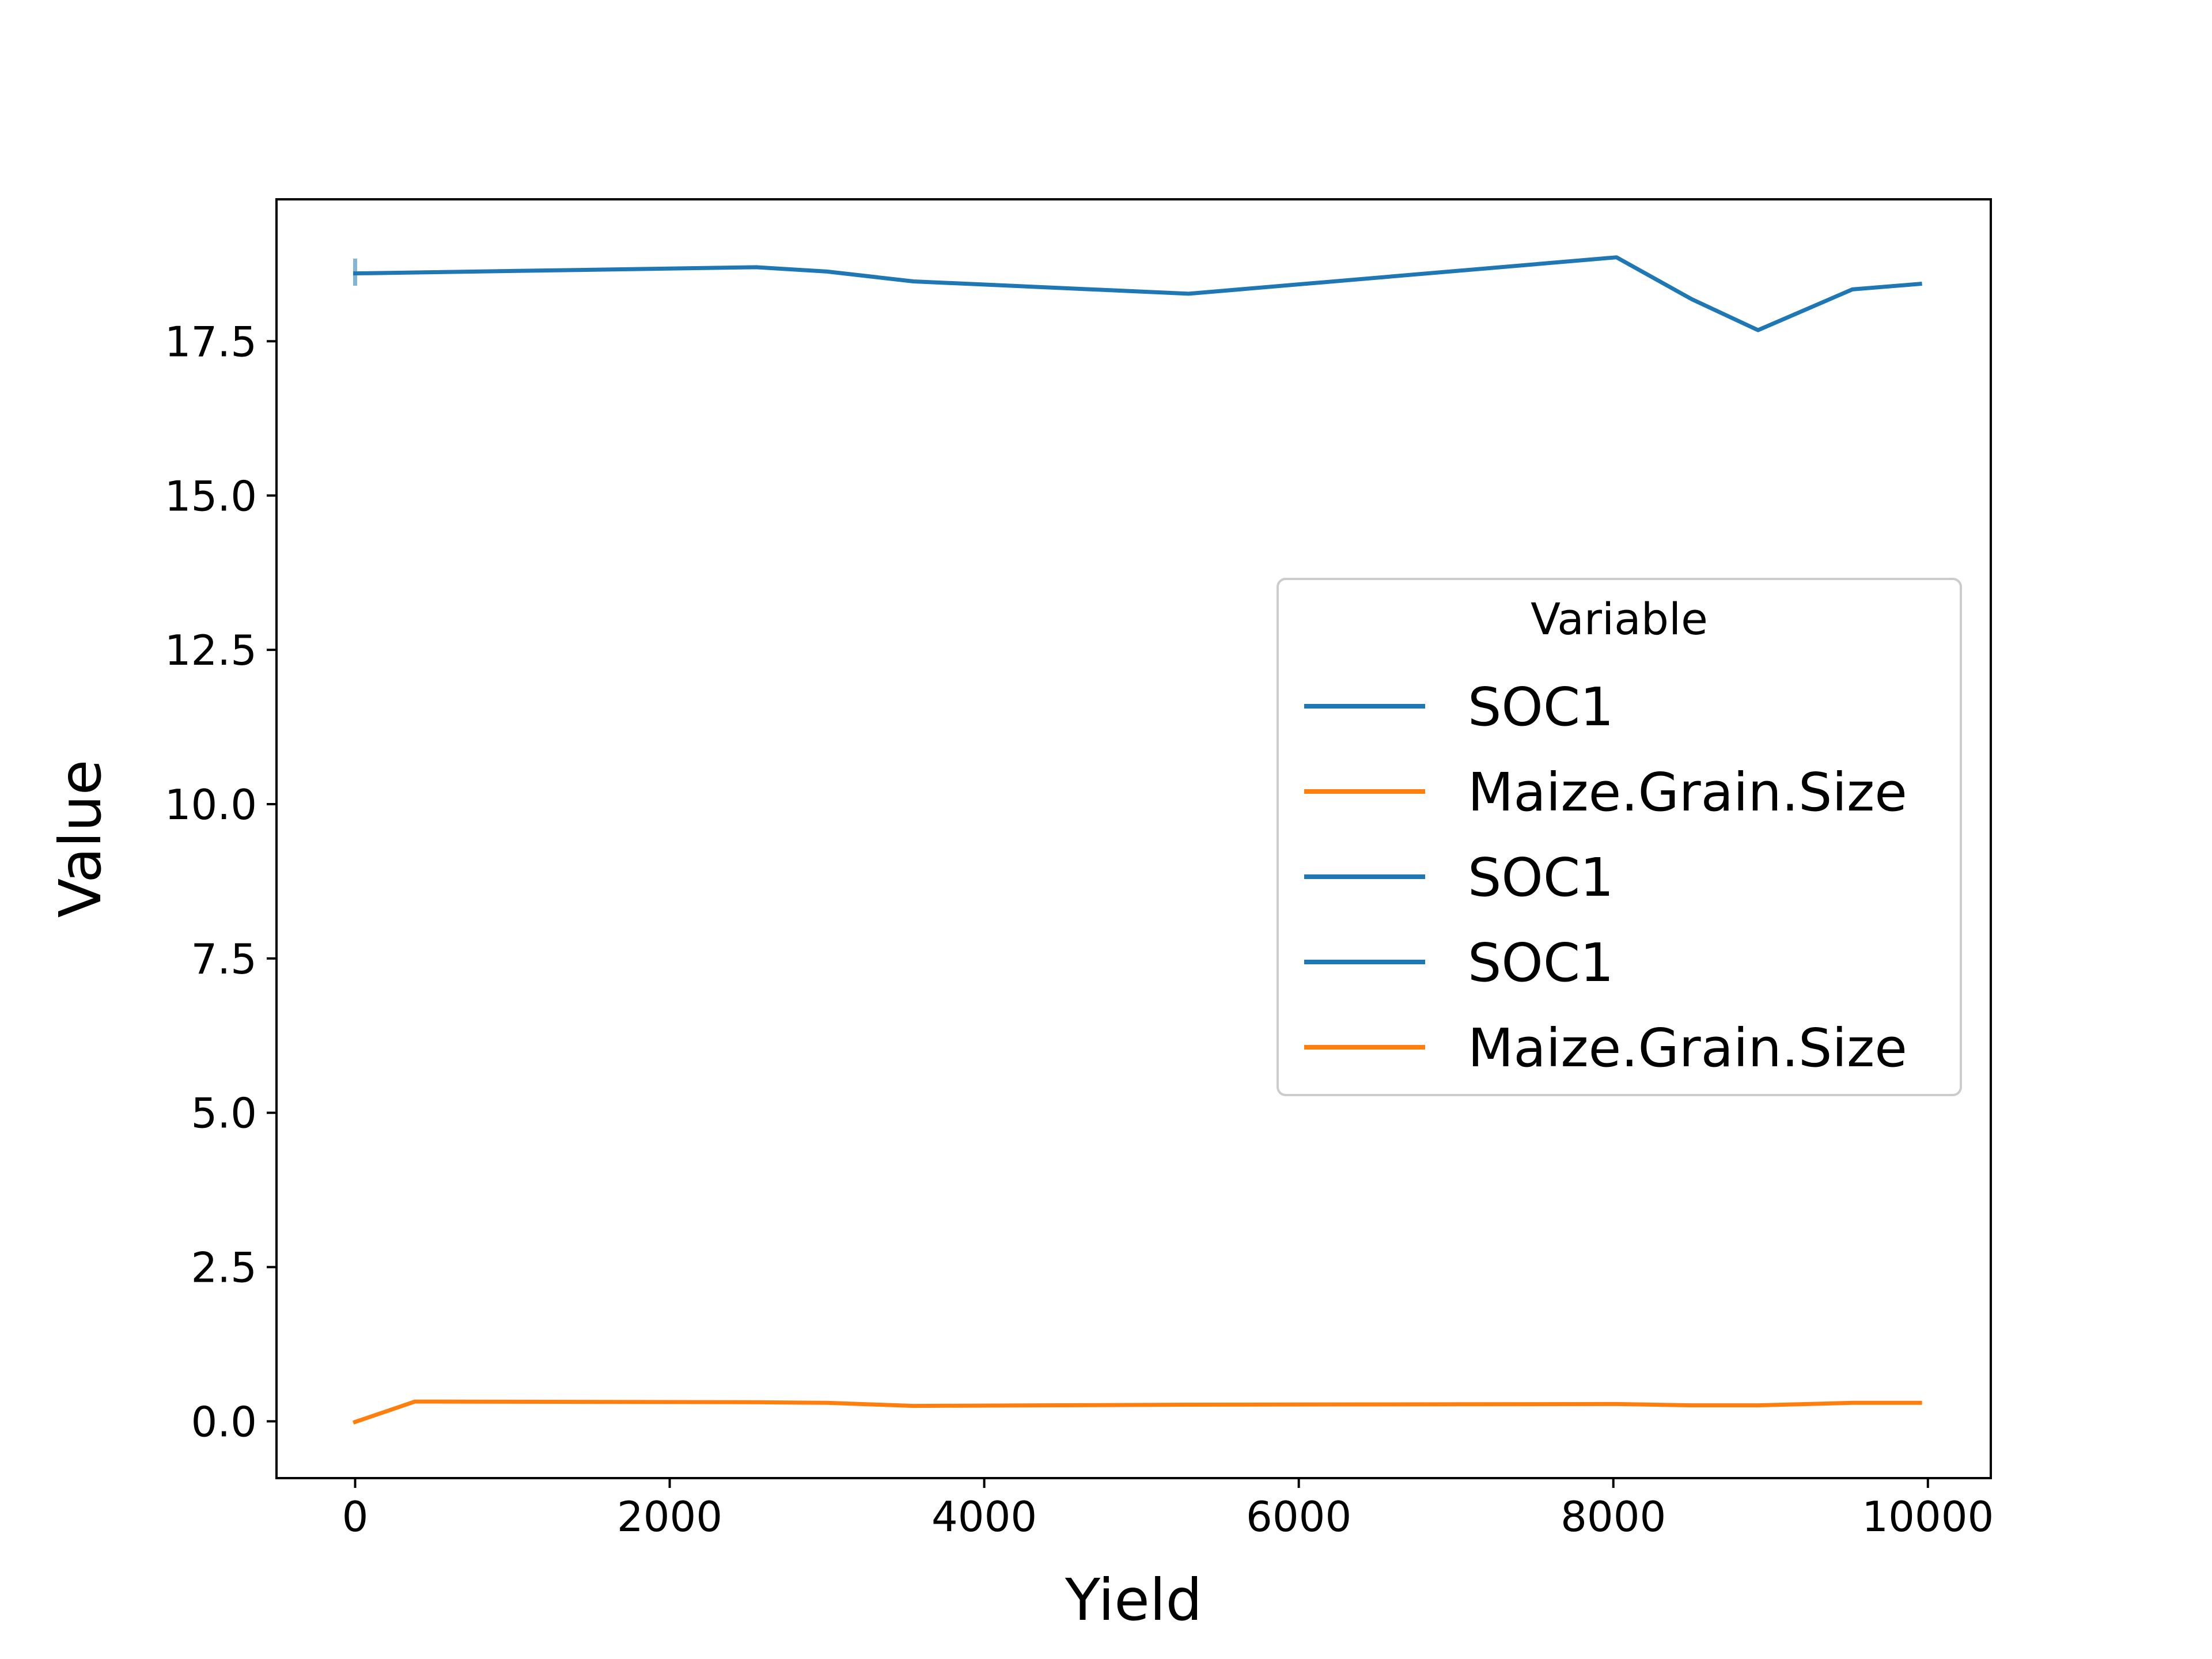 Image resolution: width=2212 pixels, height=1659 pixels. Describe the element at coordinates (1928, 1517) in the screenshot. I see `x-tick-label: 10000` at that location.